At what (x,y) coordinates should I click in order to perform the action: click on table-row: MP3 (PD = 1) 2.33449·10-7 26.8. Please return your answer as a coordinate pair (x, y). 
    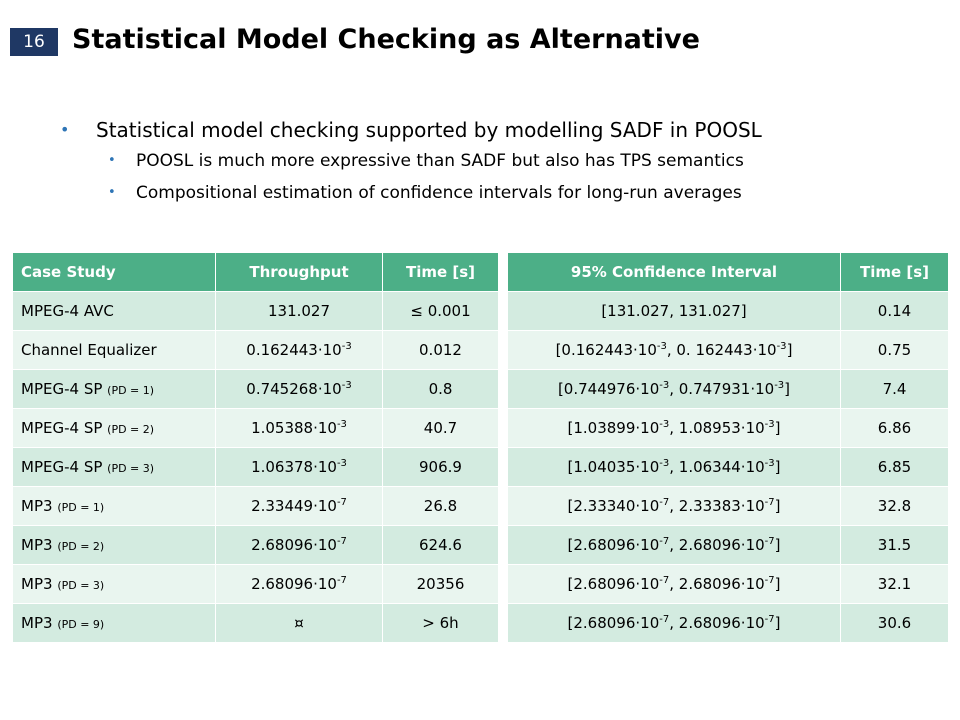
    Looking at the image, I should click on (255, 506).